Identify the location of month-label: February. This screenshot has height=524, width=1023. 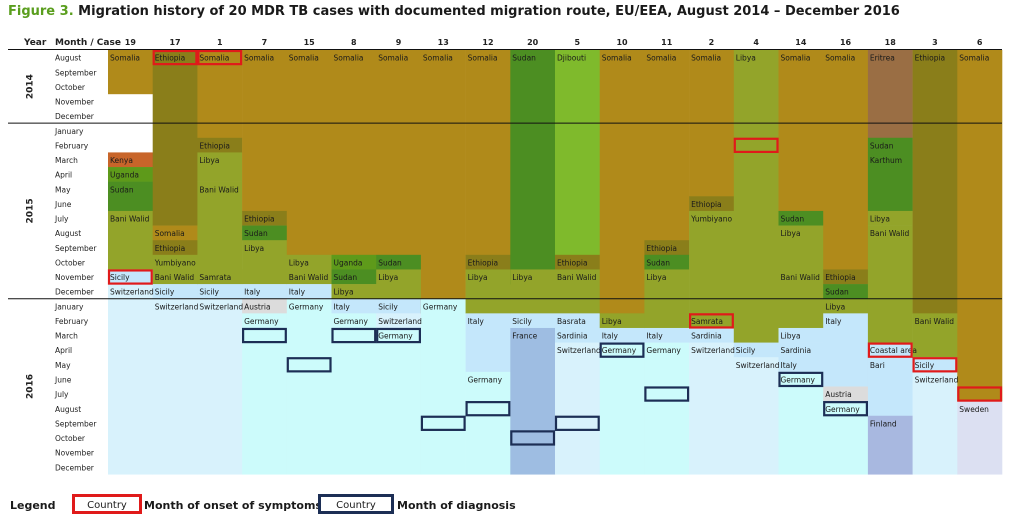
(72, 321).